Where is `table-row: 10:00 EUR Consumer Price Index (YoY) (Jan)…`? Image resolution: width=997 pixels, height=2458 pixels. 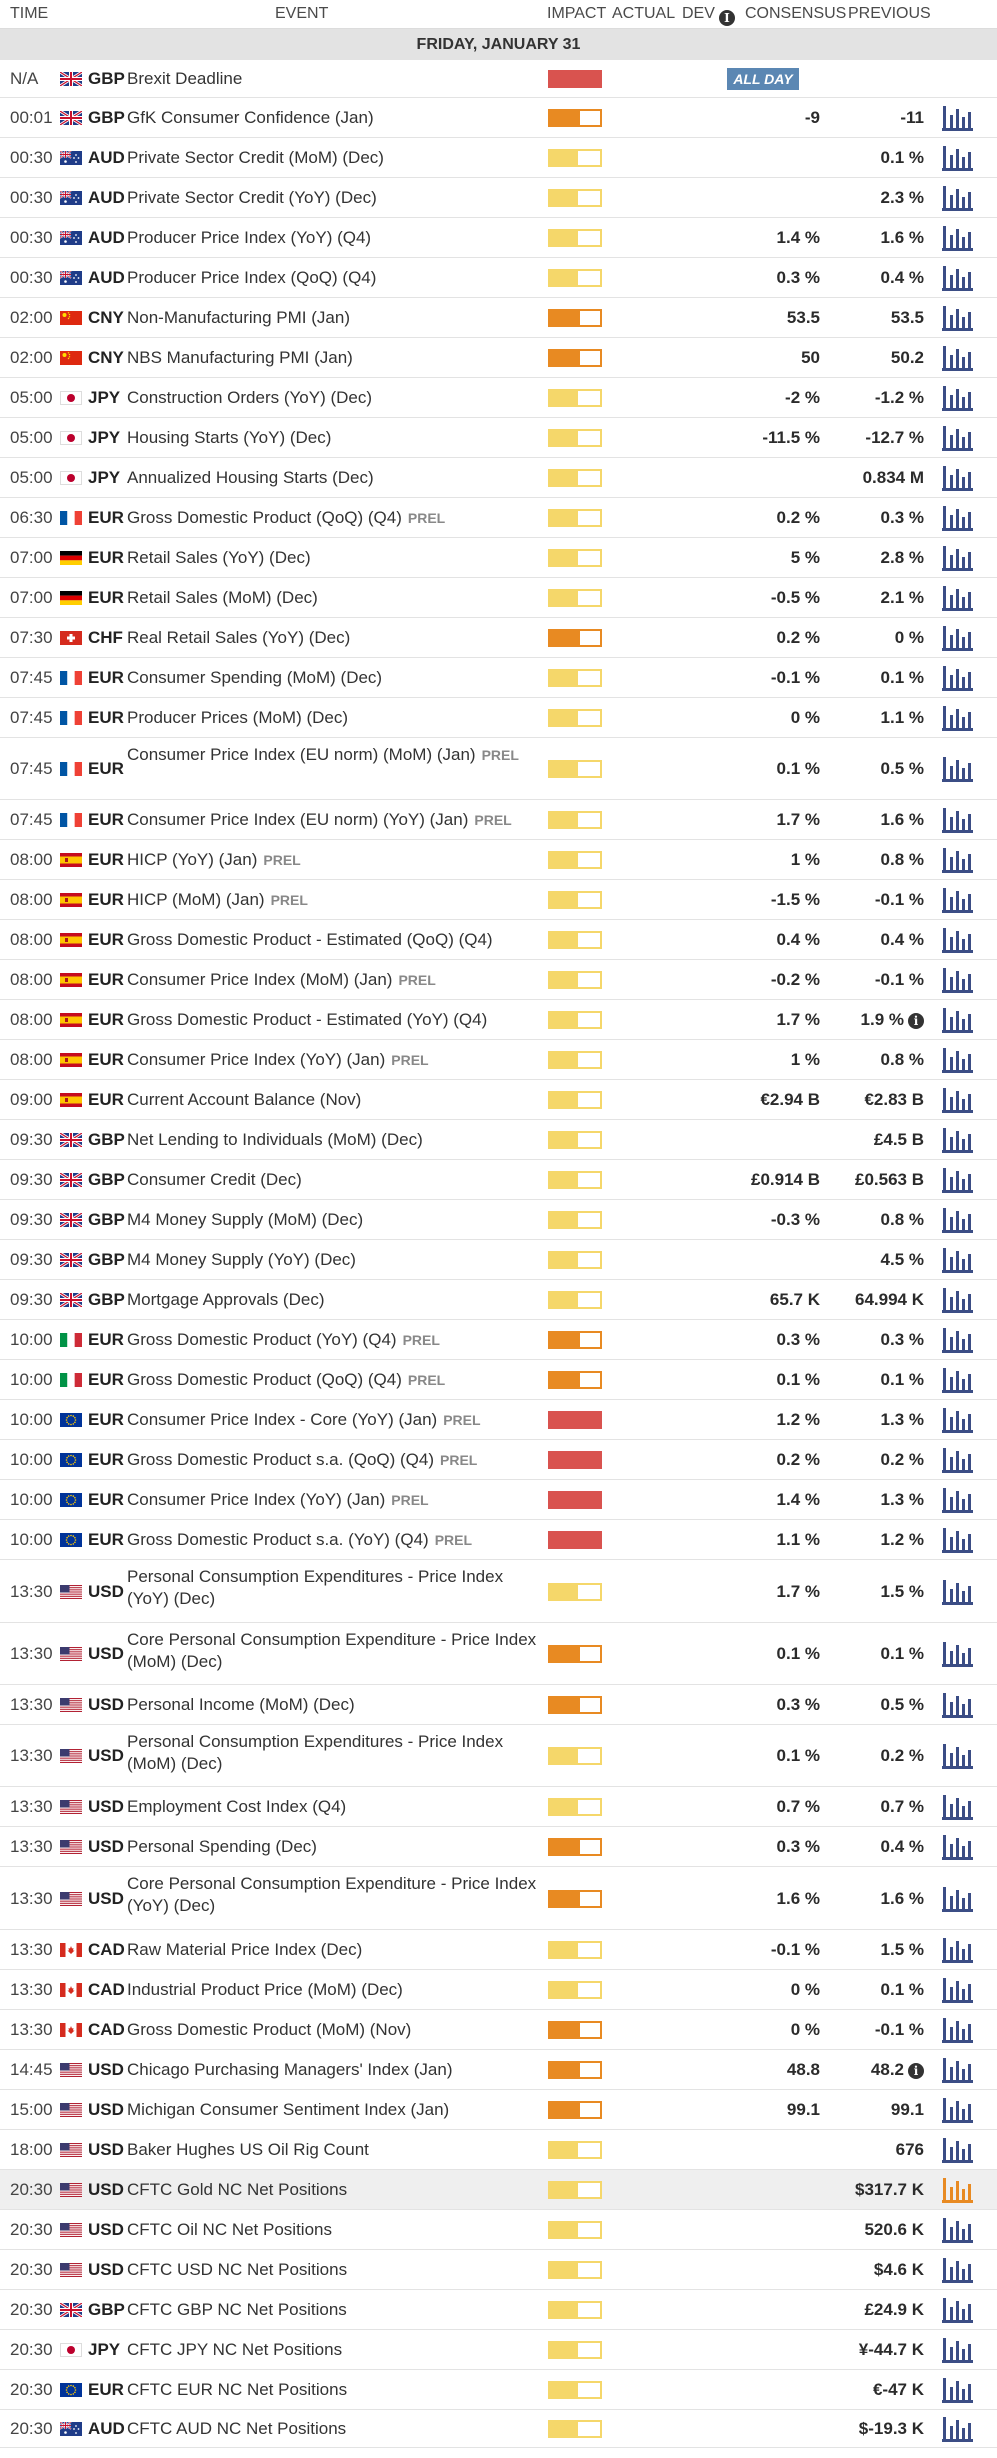 table-row: 10:00 EUR Consumer Price Index (YoY) (Jan)… is located at coordinates (498, 1500).